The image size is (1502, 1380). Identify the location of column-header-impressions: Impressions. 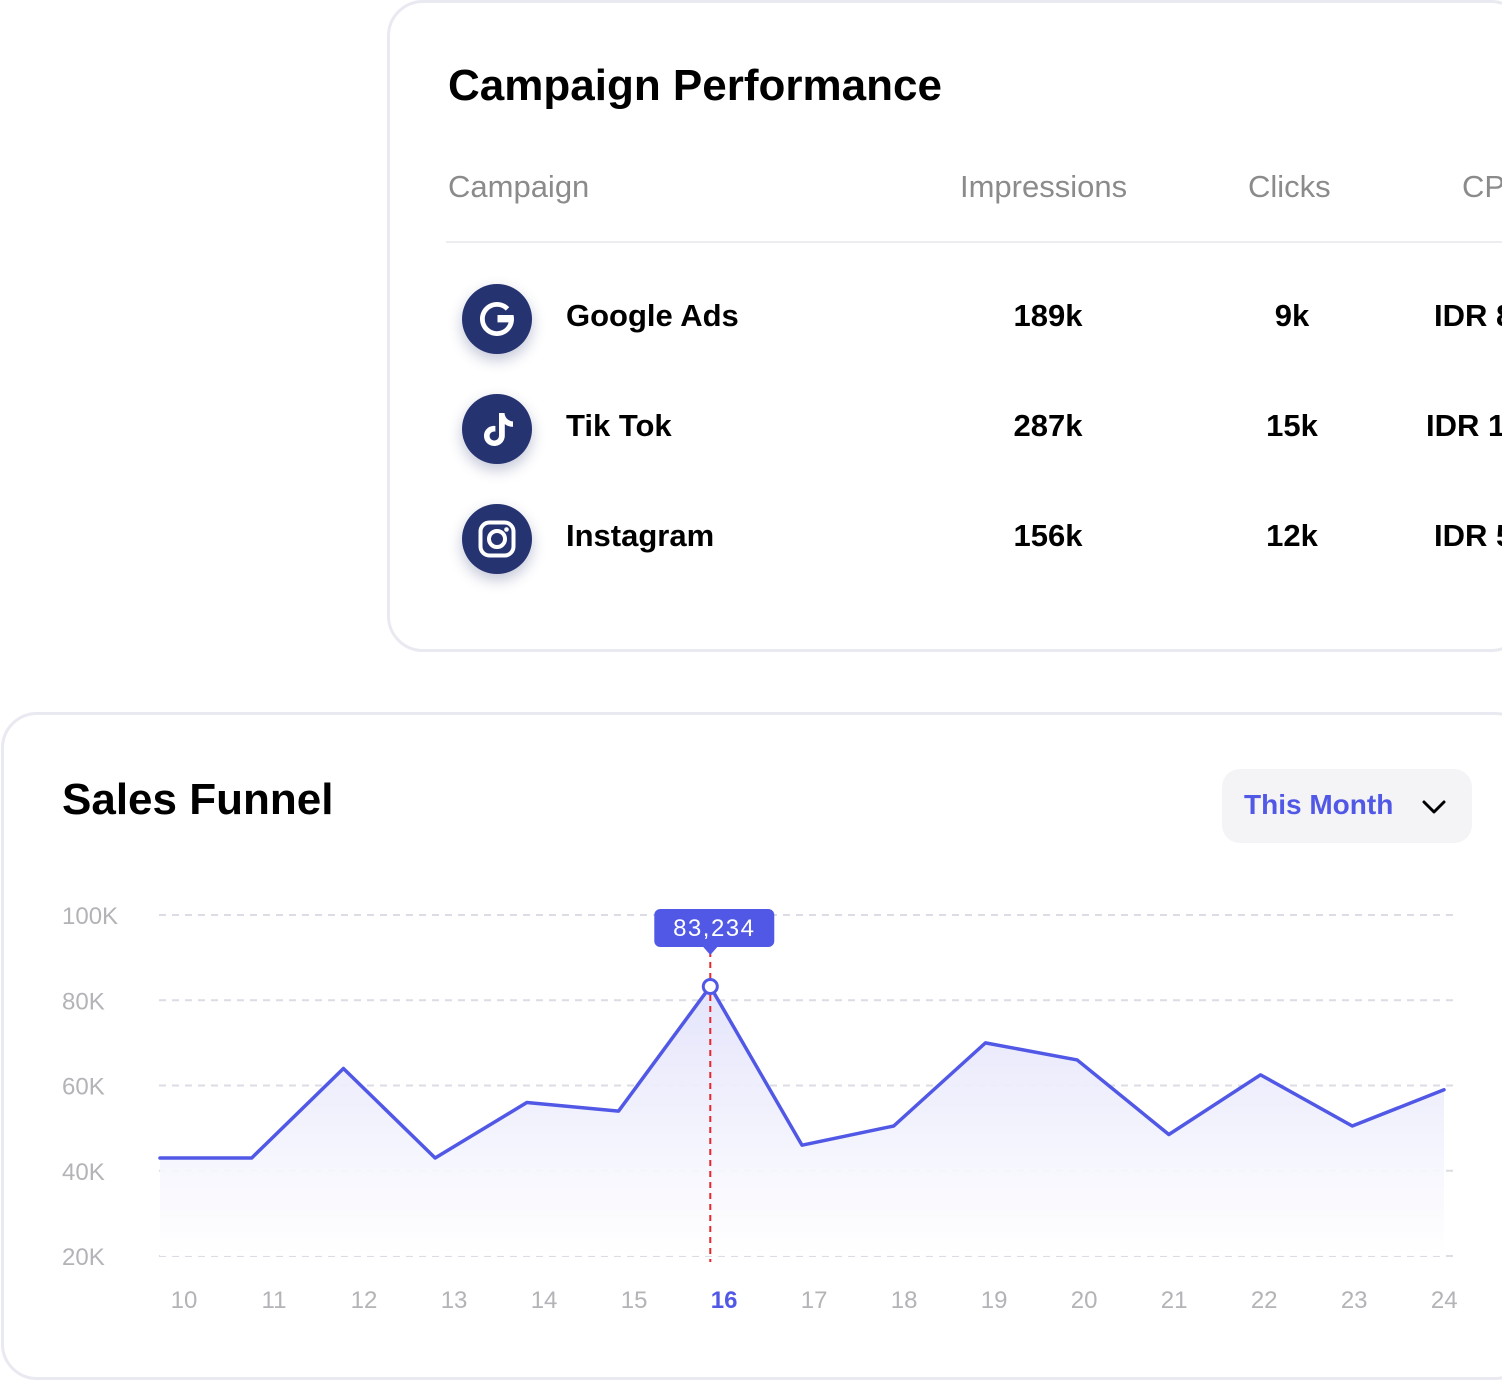
(1044, 186).